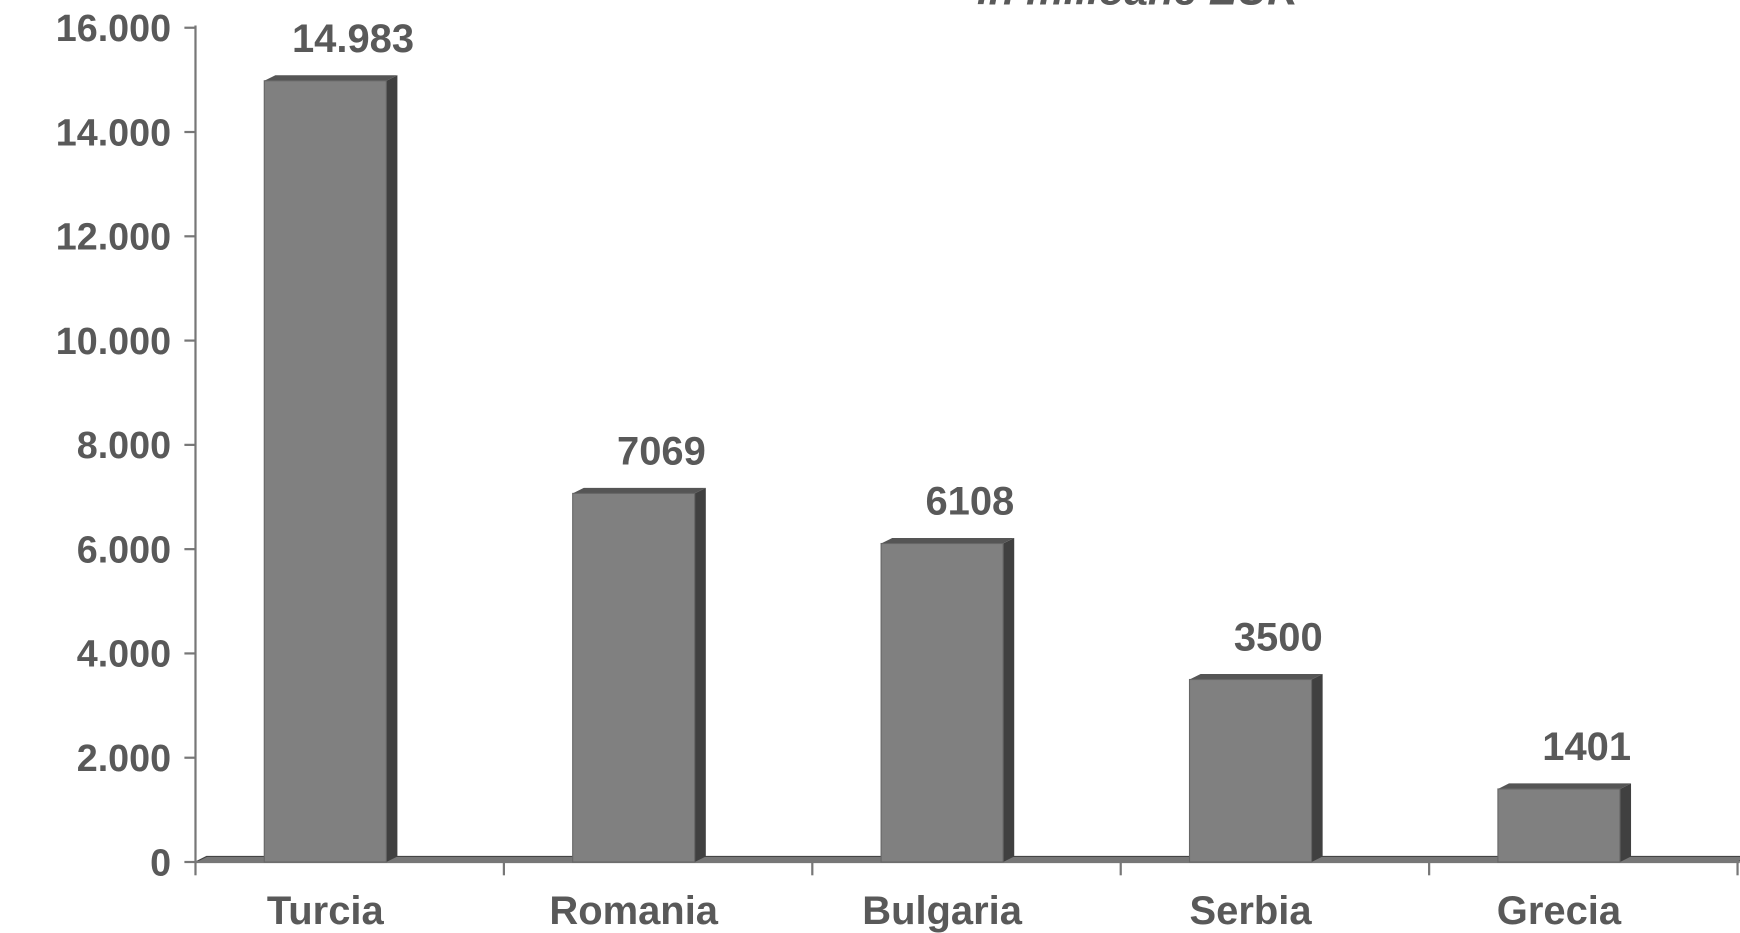 The image size is (1740, 933). Describe the element at coordinates (113, 237) in the screenshot. I see `y-tick-label: 12.000` at that location.